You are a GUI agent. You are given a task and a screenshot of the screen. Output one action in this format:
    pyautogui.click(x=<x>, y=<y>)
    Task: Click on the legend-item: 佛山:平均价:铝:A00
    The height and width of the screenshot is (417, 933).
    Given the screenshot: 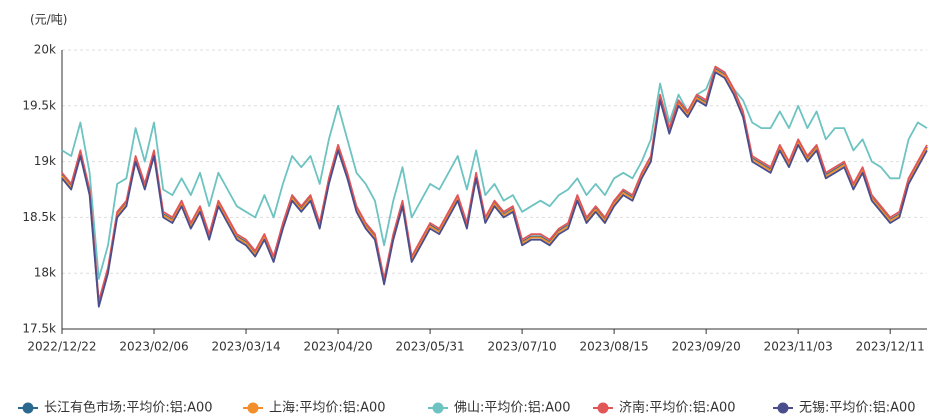 What is the action you would take?
    pyautogui.click(x=499, y=408)
    